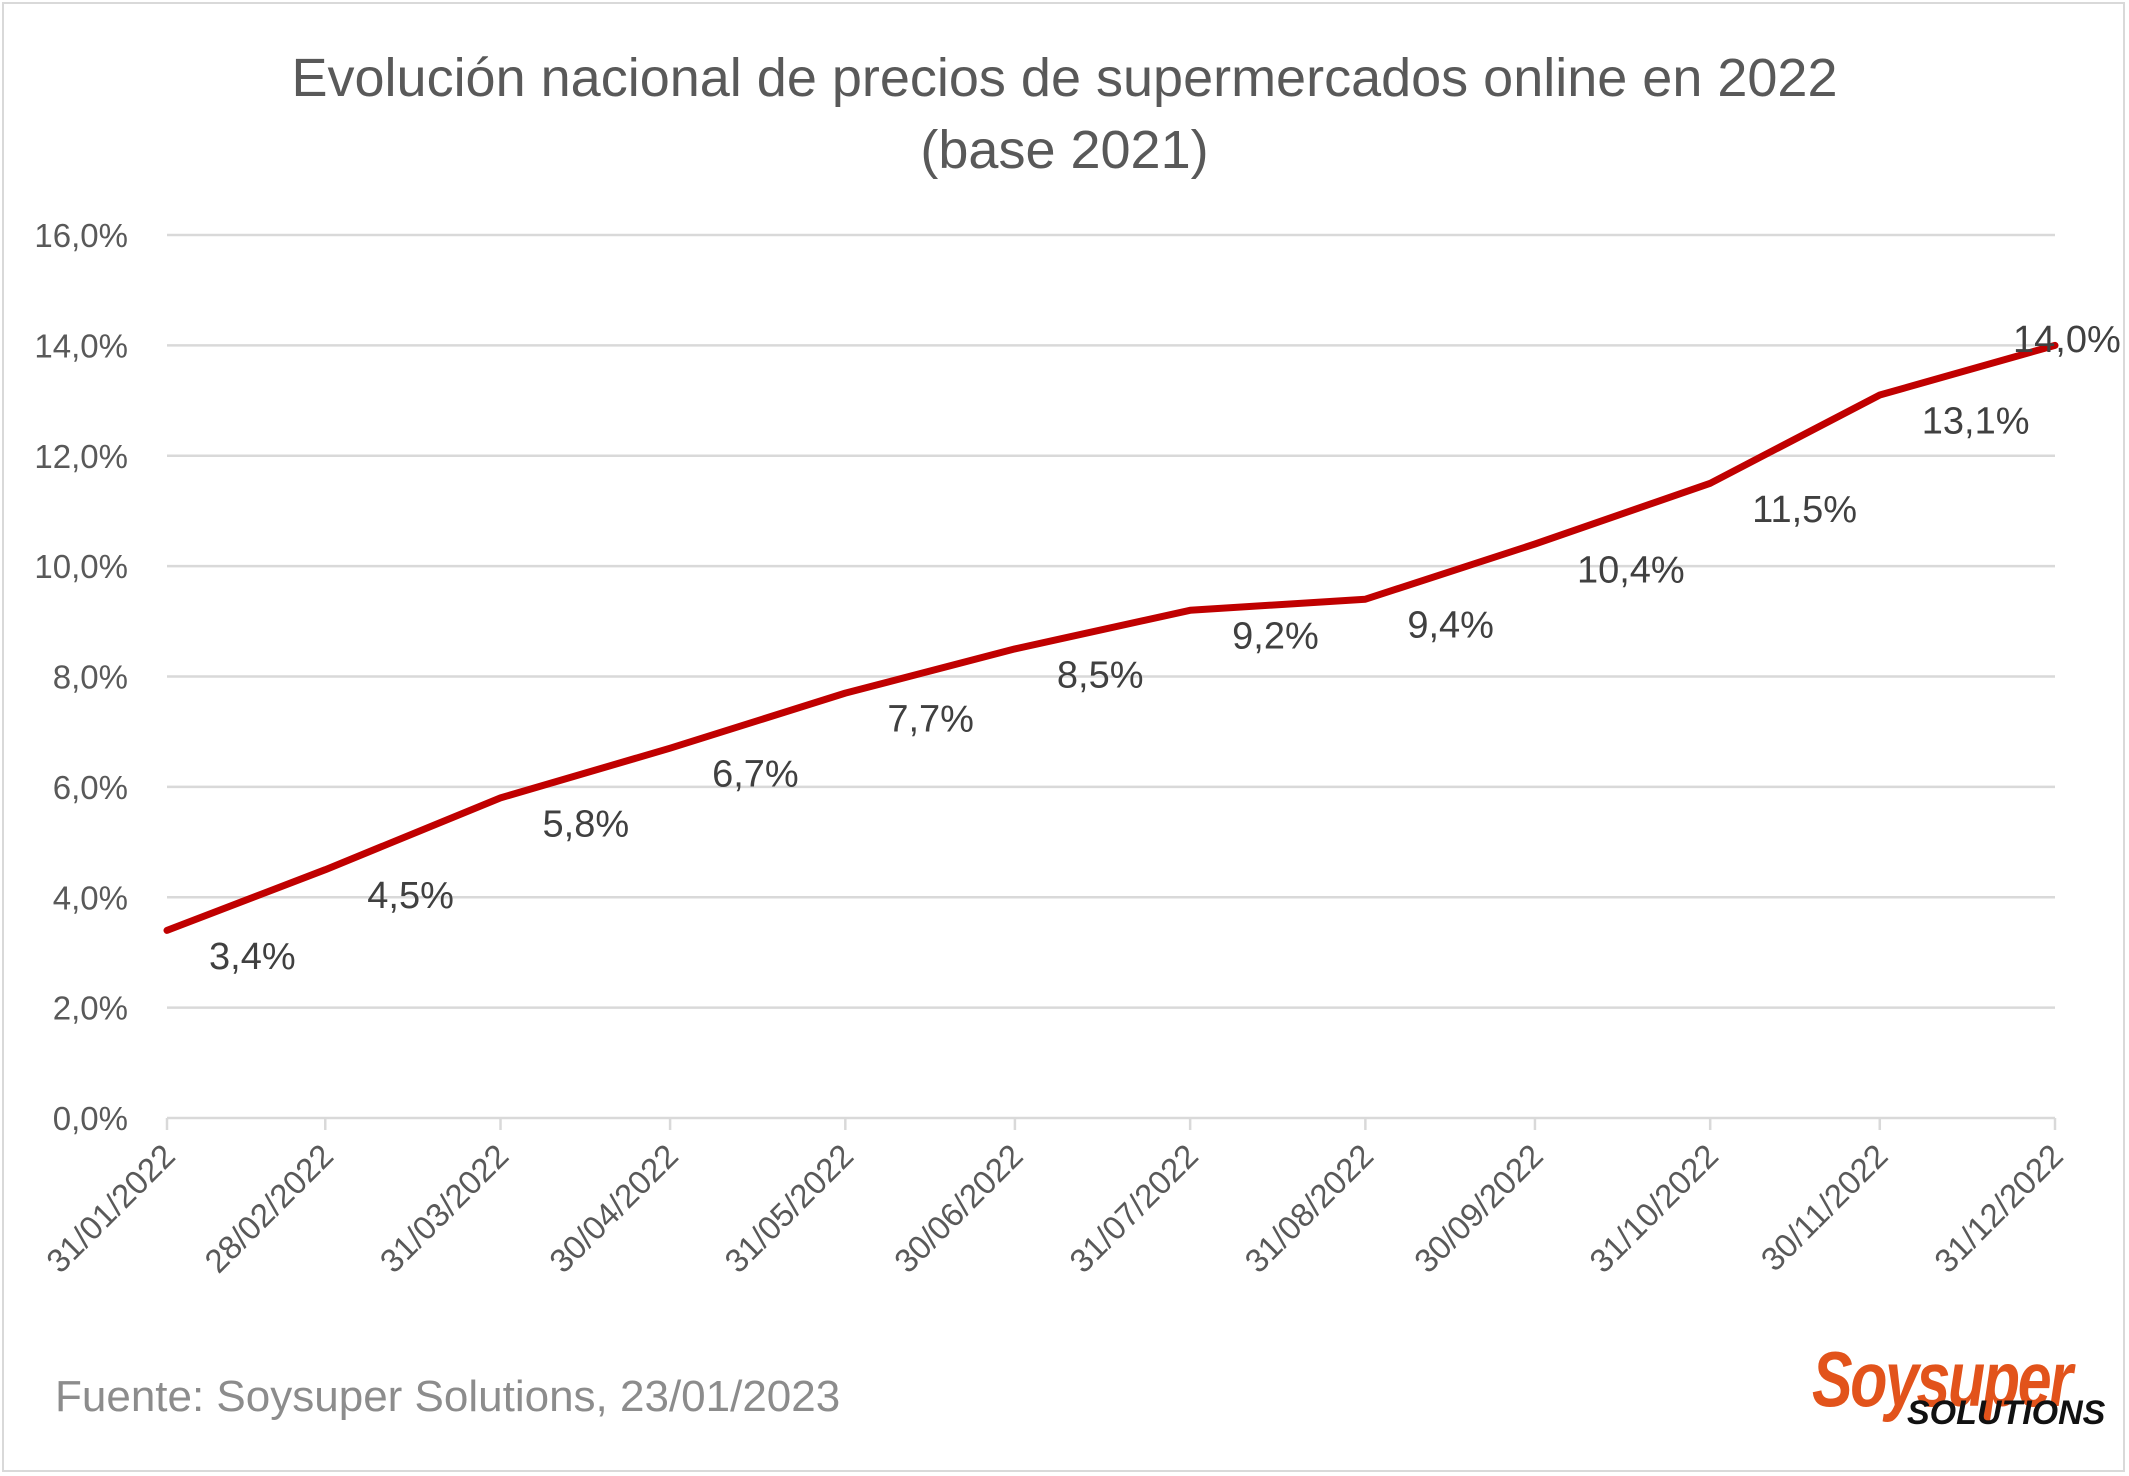 The height and width of the screenshot is (1476, 2129). Describe the element at coordinates (410, 896) in the screenshot. I see `data-label: 4,5%` at that location.